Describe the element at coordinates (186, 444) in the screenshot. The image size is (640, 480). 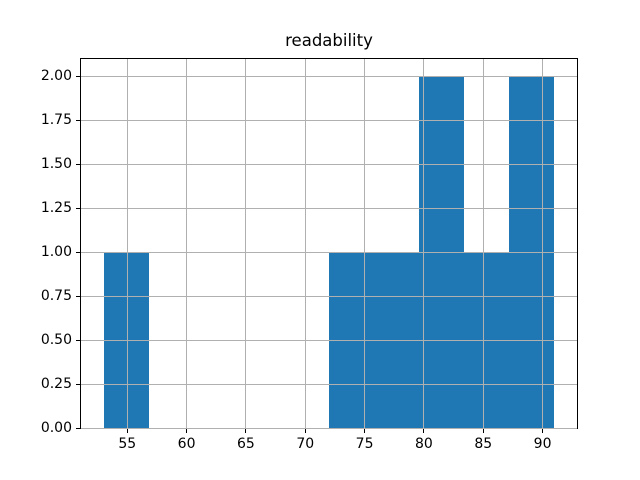
I see `x-tick-label: 60` at that location.